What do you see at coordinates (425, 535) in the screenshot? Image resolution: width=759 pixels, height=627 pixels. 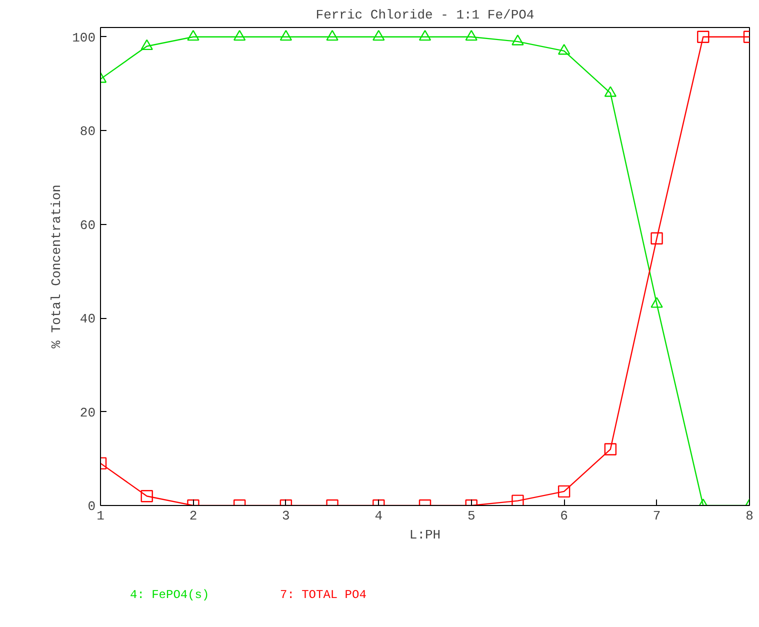 I see `x-axis-title: L:PH` at bounding box center [425, 535].